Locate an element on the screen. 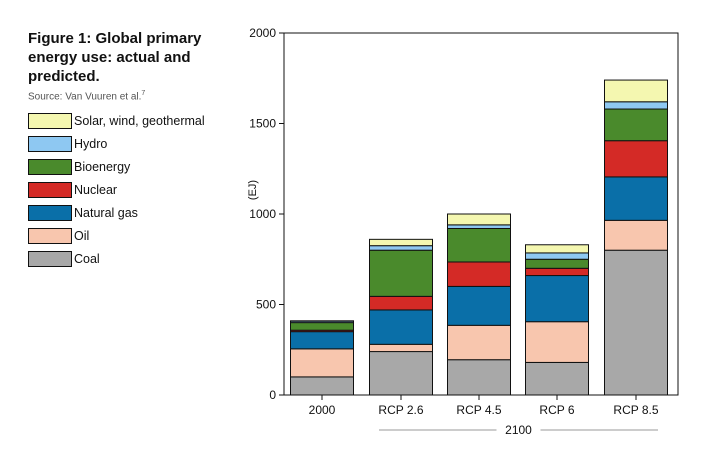 The image size is (718, 456). x-tick-label-rcp-4-5: RCP 4.5 is located at coordinates (478, 410).